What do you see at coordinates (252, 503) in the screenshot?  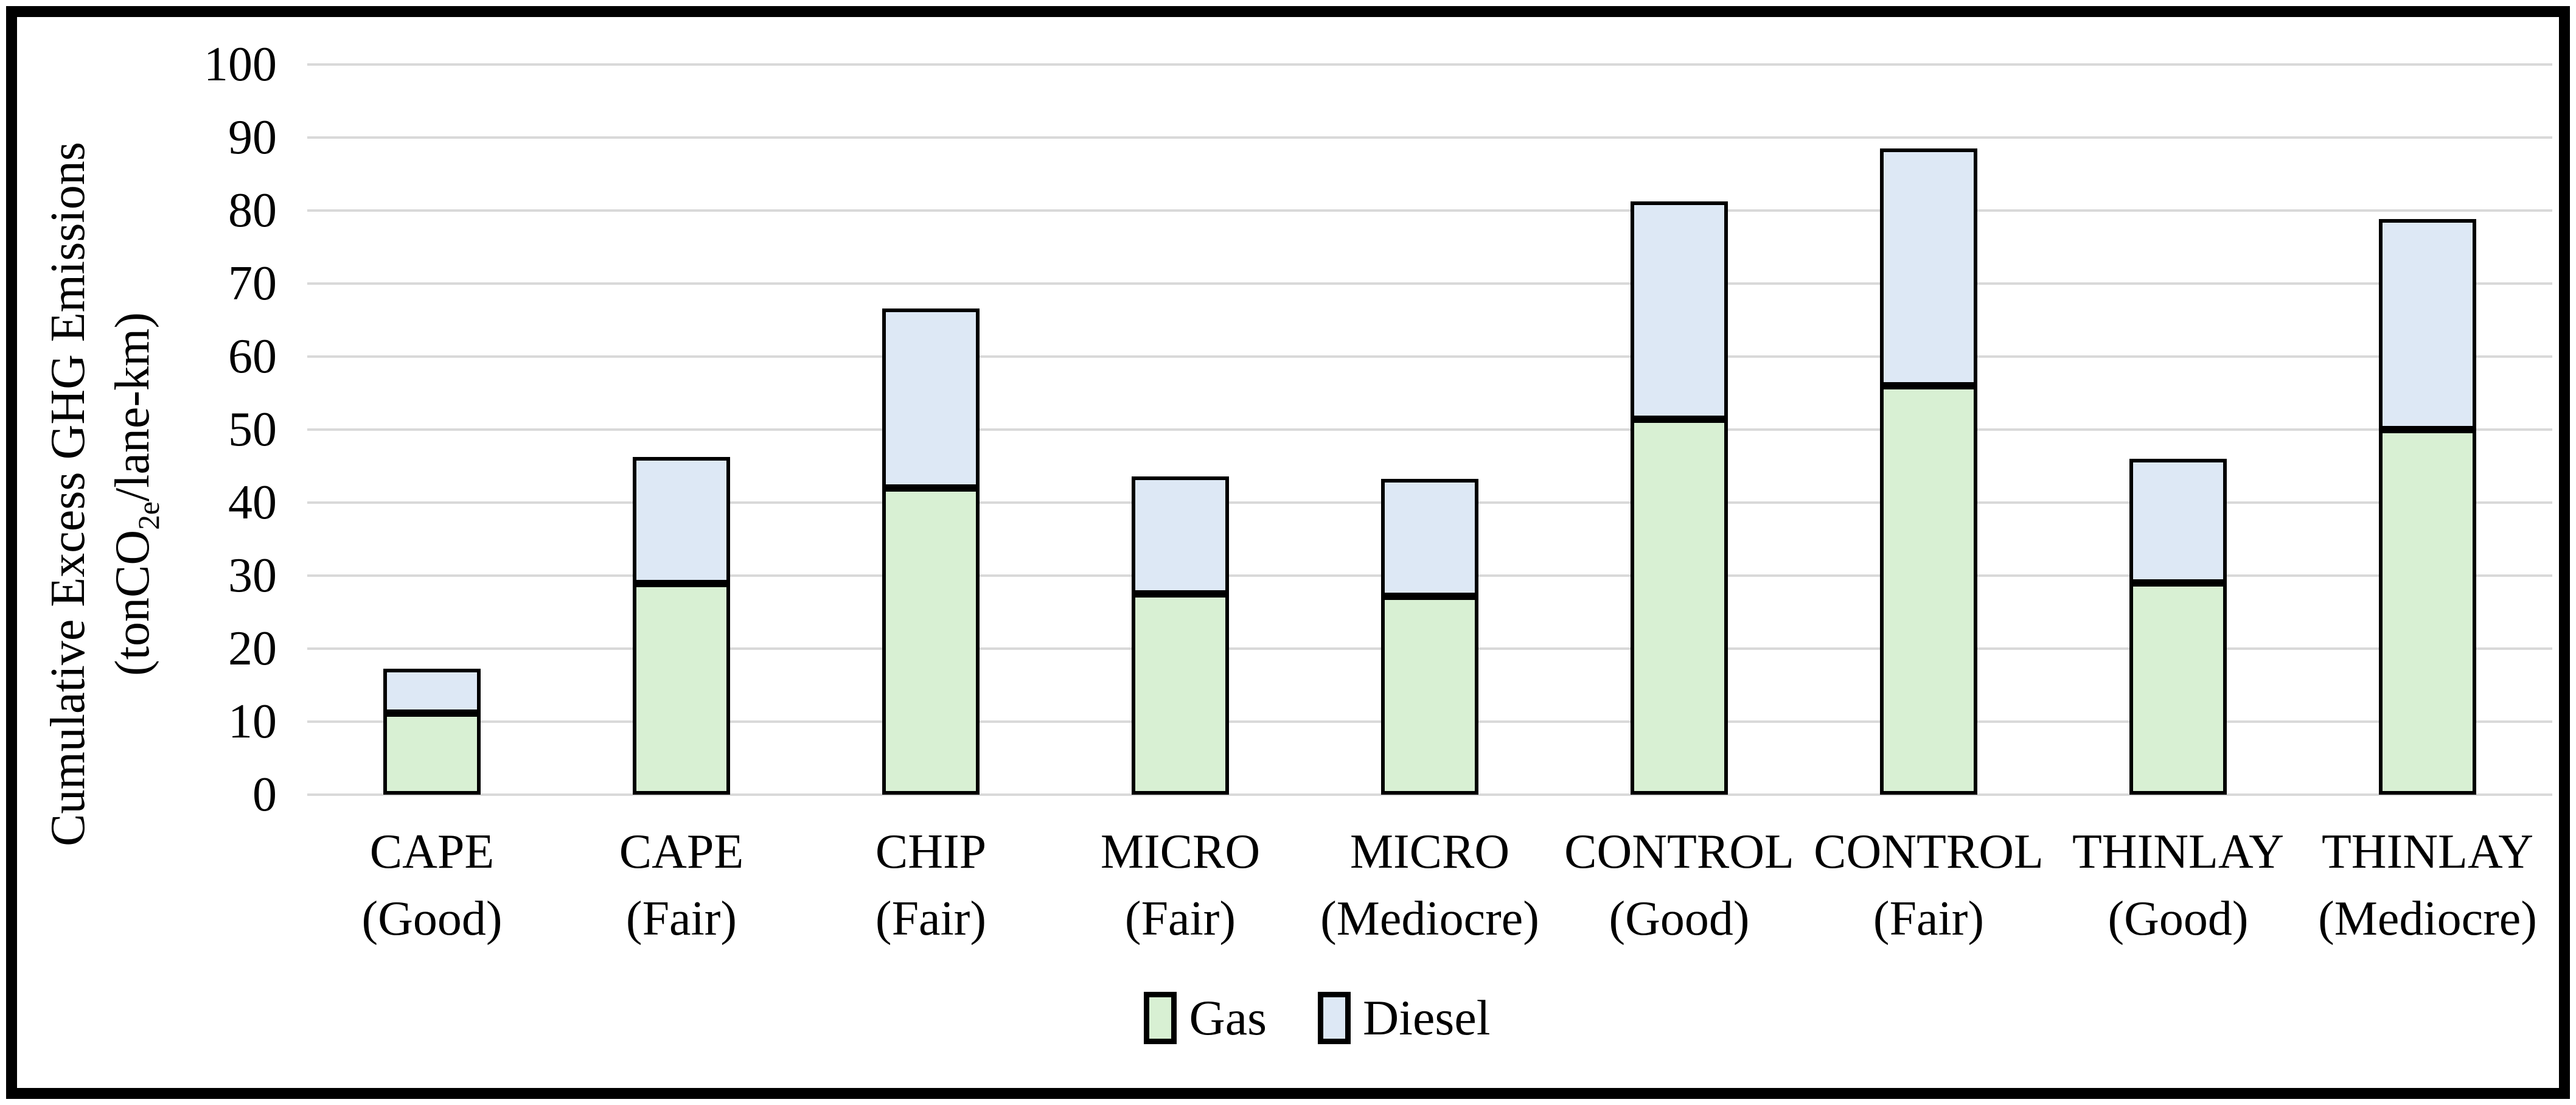 I see `y-tick-label-40: 40` at bounding box center [252, 503].